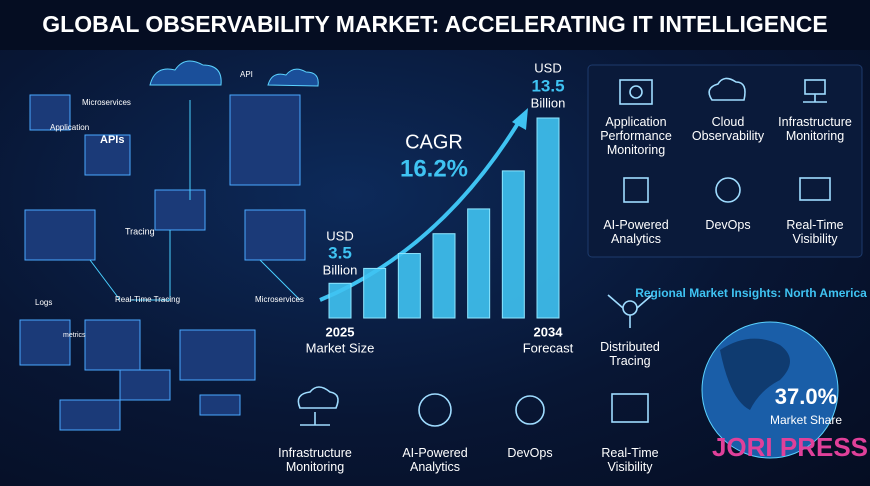  I want to click on capability: DevOps, so click(728, 225).